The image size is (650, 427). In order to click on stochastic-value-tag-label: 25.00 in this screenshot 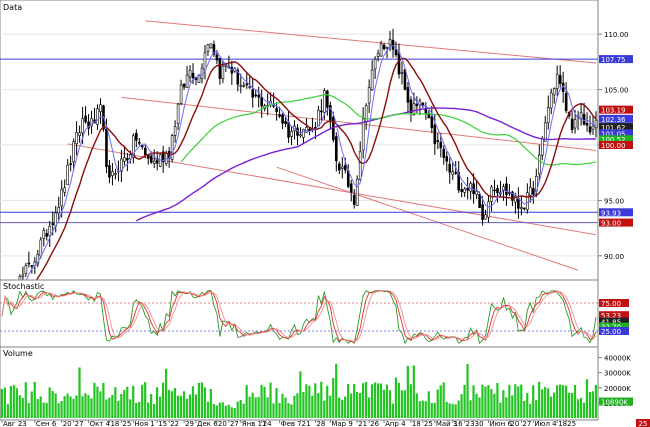, I will do `click(611, 332)`.